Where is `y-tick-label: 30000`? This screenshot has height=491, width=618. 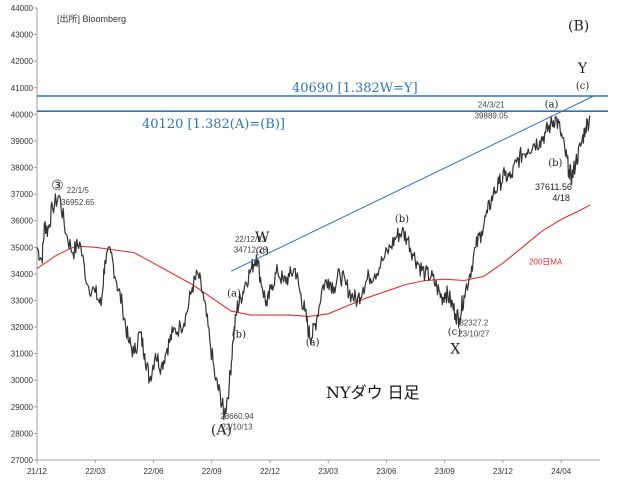 y-tick-label: 30000 is located at coordinates (22, 380).